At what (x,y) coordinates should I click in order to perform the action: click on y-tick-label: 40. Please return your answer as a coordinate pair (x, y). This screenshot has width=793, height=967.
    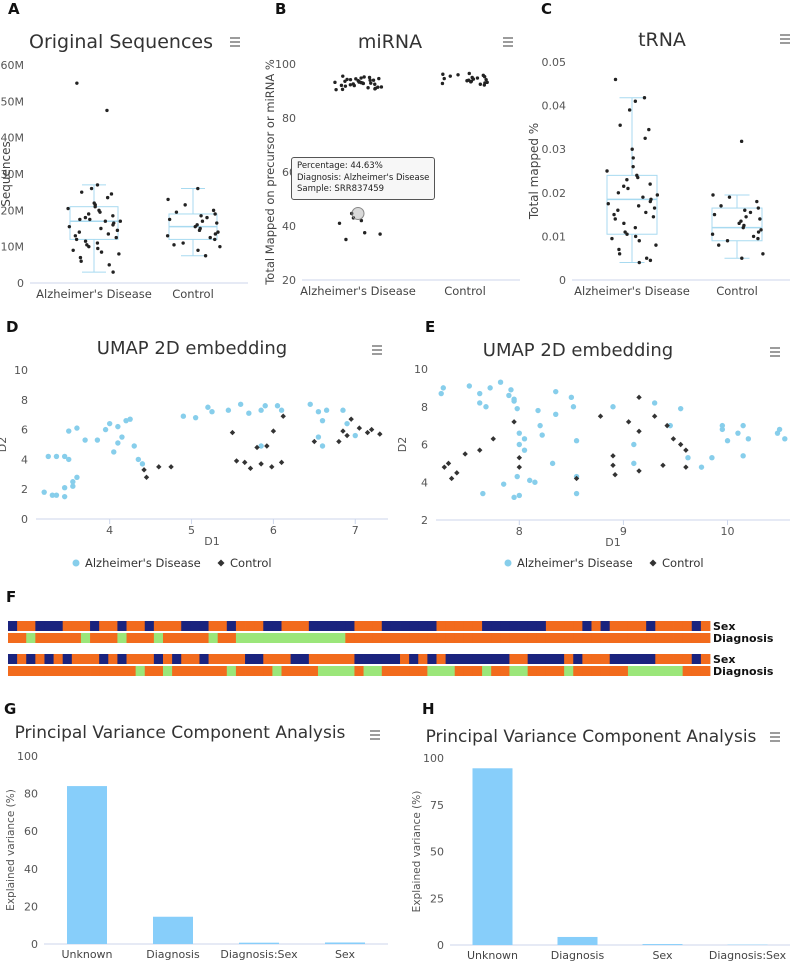
    Looking at the image, I should click on (289, 226).